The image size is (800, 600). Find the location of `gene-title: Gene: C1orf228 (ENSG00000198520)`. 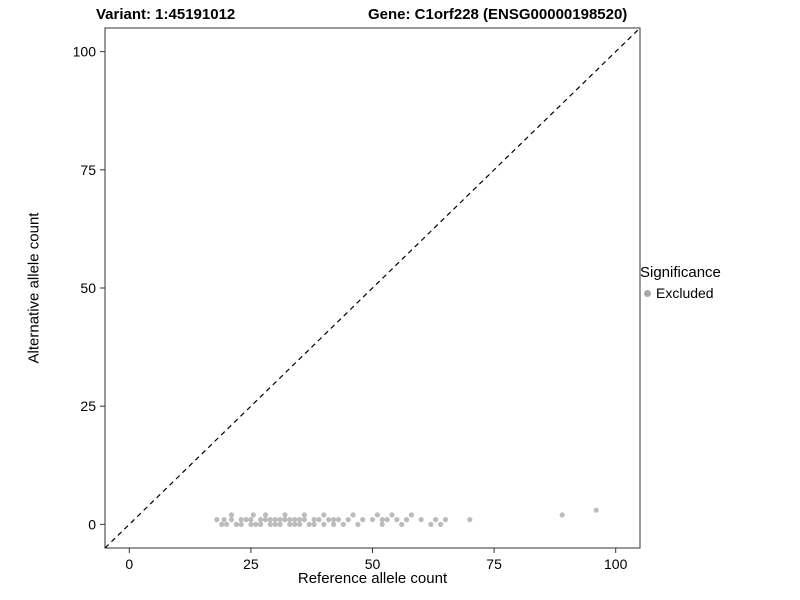

gene-title: Gene: C1orf228 (ENSG00000198520) is located at coordinates (498, 14).